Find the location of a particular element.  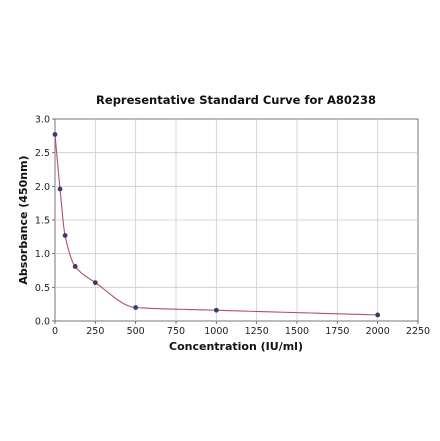

chart-title: Representative Standard Curve for A80238 is located at coordinates (236, 100).